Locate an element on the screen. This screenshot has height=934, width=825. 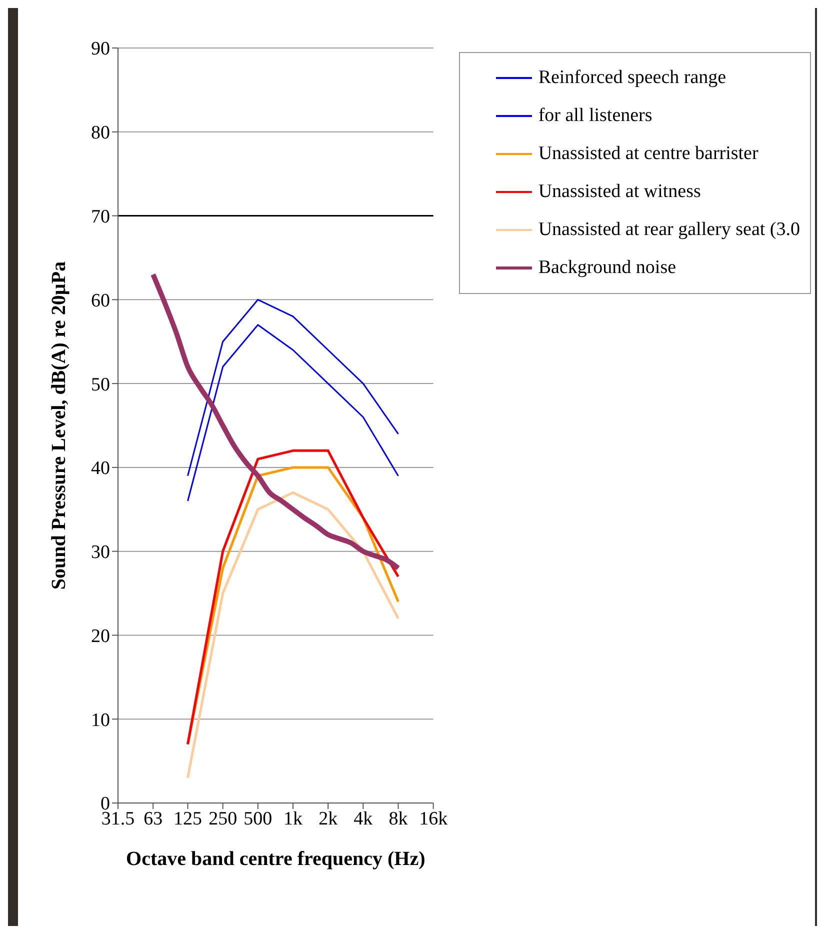
y-tick-label: 10 is located at coordinates (100, 720).